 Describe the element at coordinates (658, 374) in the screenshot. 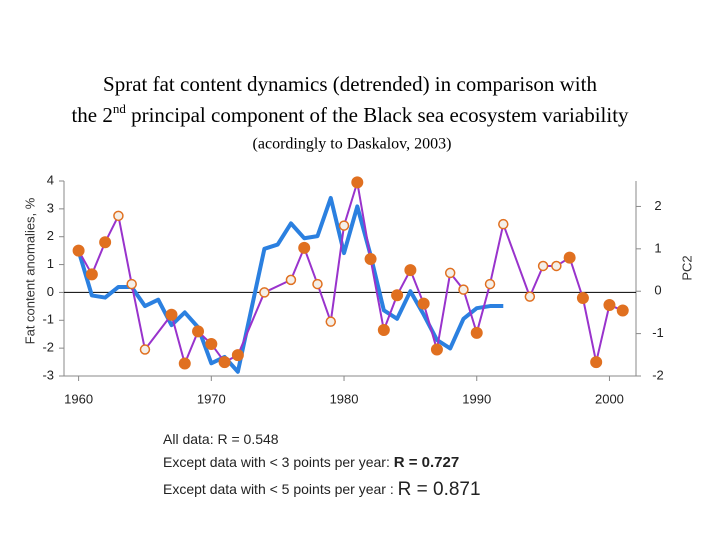

I see `y2-tick-label: -2` at that location.